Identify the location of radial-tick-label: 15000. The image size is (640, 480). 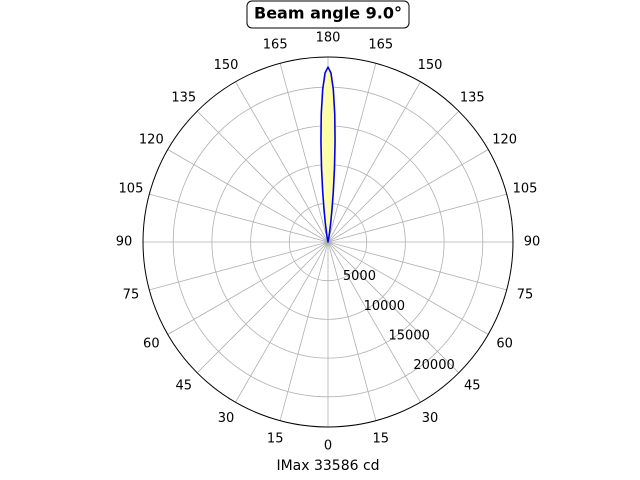
(409, 336).